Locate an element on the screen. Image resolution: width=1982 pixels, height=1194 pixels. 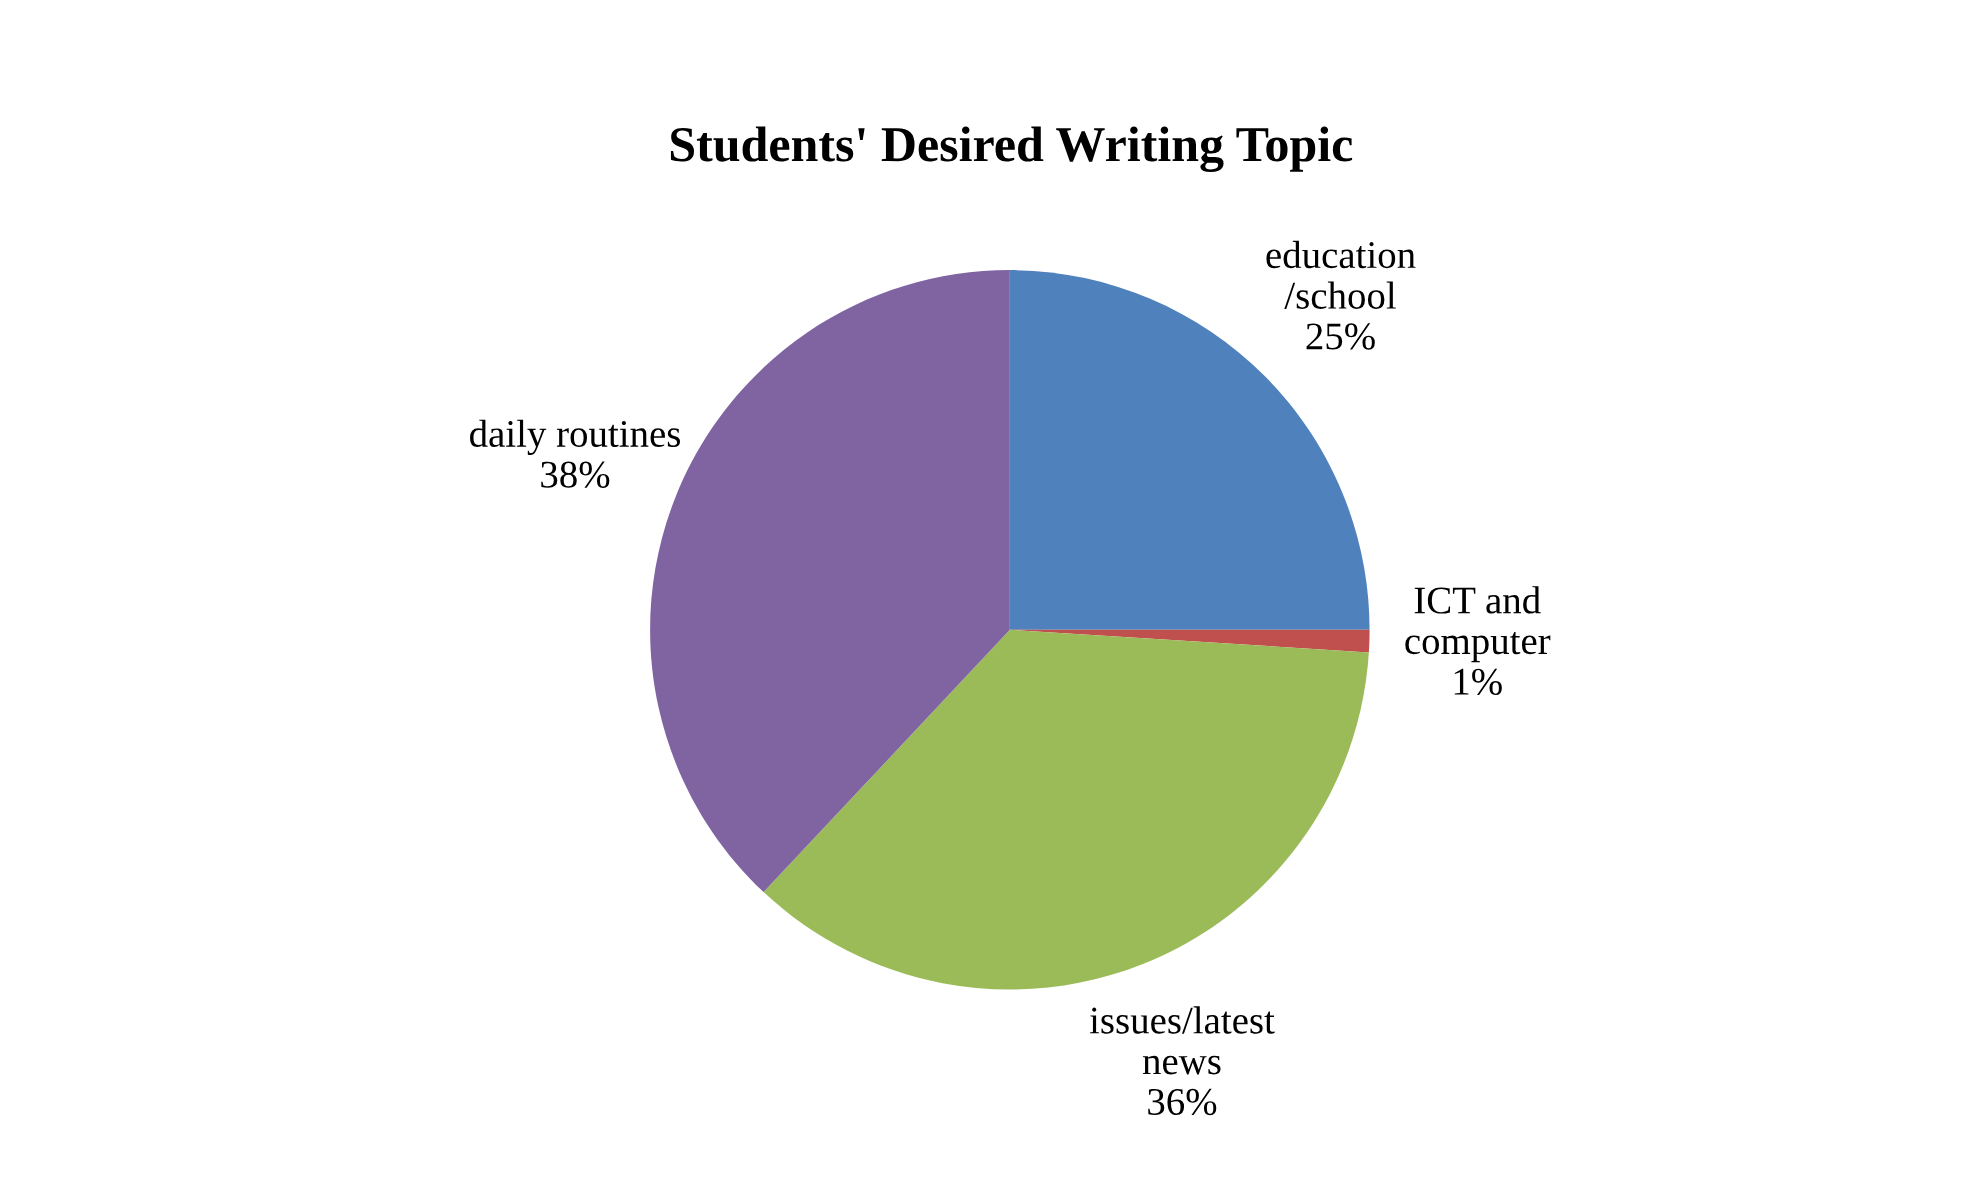
slice-label: daily routines is located at coordinates (575, 437).